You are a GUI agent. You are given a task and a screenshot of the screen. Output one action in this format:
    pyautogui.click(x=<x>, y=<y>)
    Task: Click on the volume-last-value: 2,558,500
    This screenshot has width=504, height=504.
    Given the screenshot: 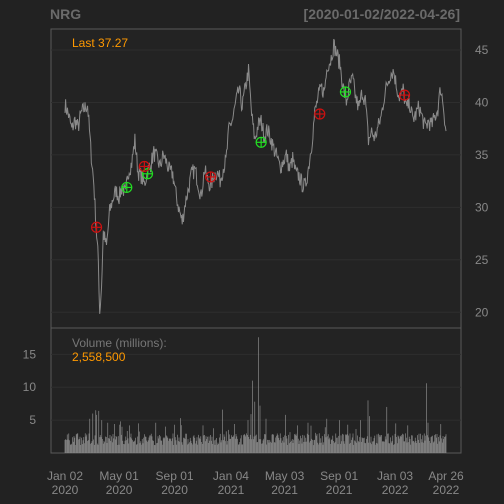 What is the action you would take?
    pyautogui.click(x=99, y=357)
    